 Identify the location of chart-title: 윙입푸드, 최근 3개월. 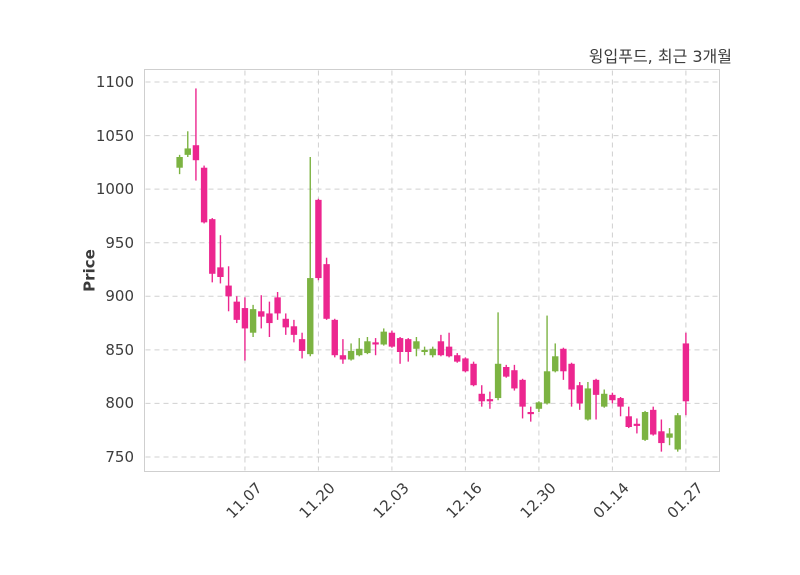
(660, 56).